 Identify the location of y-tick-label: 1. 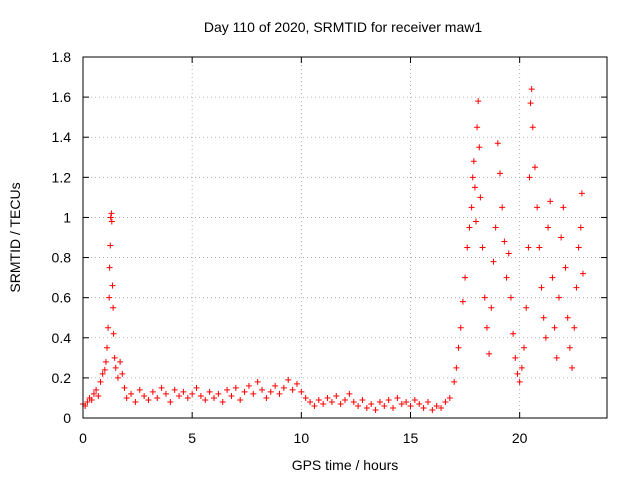
(67, 217).